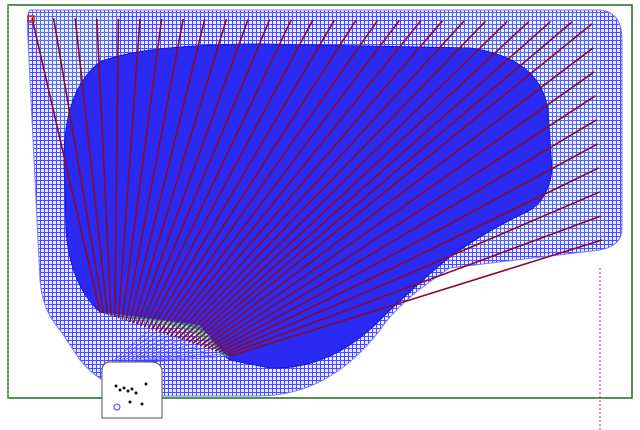  Describe the element at coordinates (31, 19) in the screenshot. I see `origin-marker` at that location.